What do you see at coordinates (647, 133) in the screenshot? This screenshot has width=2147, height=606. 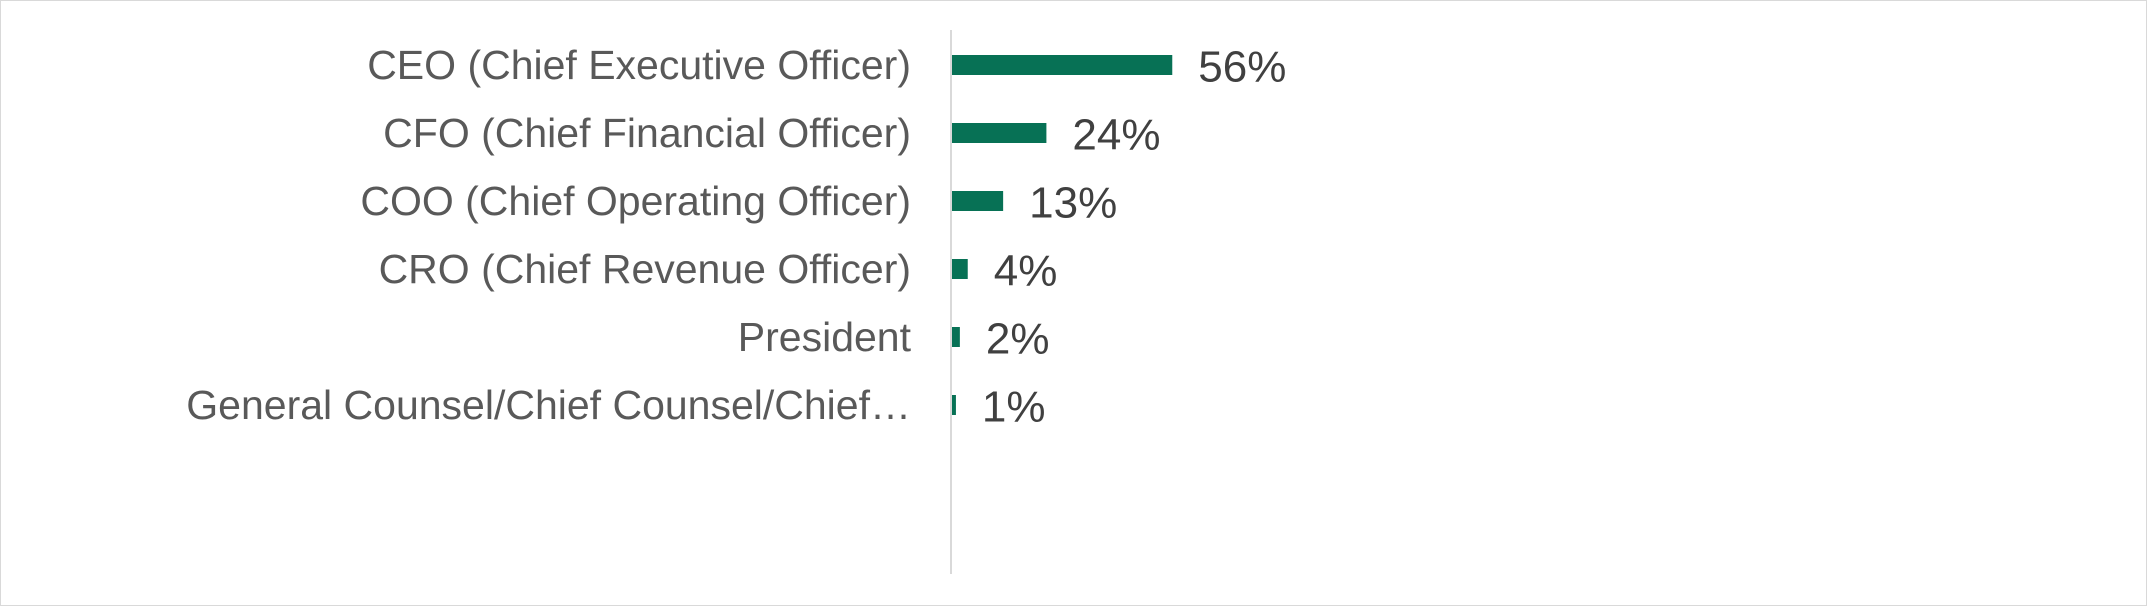 I see `category-label: CFO (Chief Financial Officer)` at bounding box center [647, 133].